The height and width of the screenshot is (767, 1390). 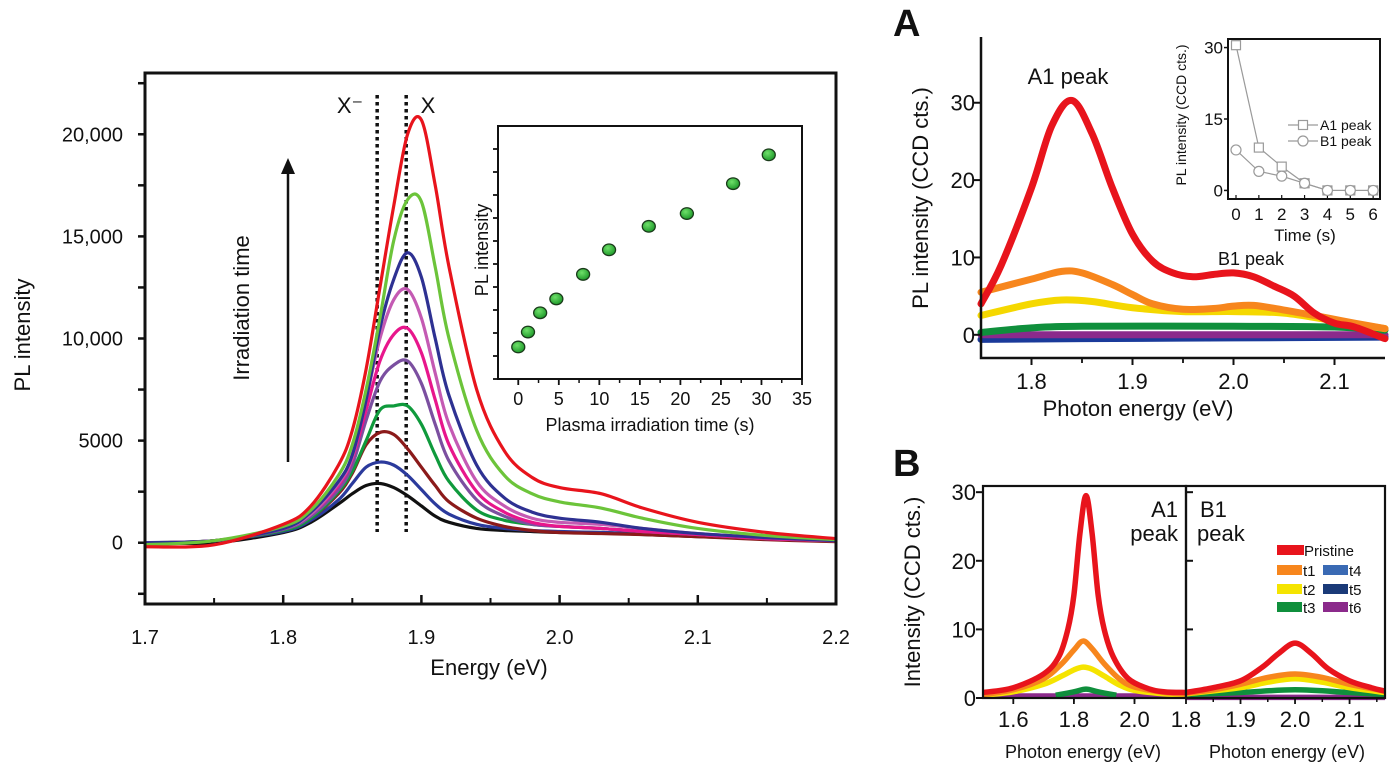 What do you see at coordinates (1327, 214) in the screenshot?
I see `panel-a-inset-x-tick-label: 4` at bounding box center [1327, 214].